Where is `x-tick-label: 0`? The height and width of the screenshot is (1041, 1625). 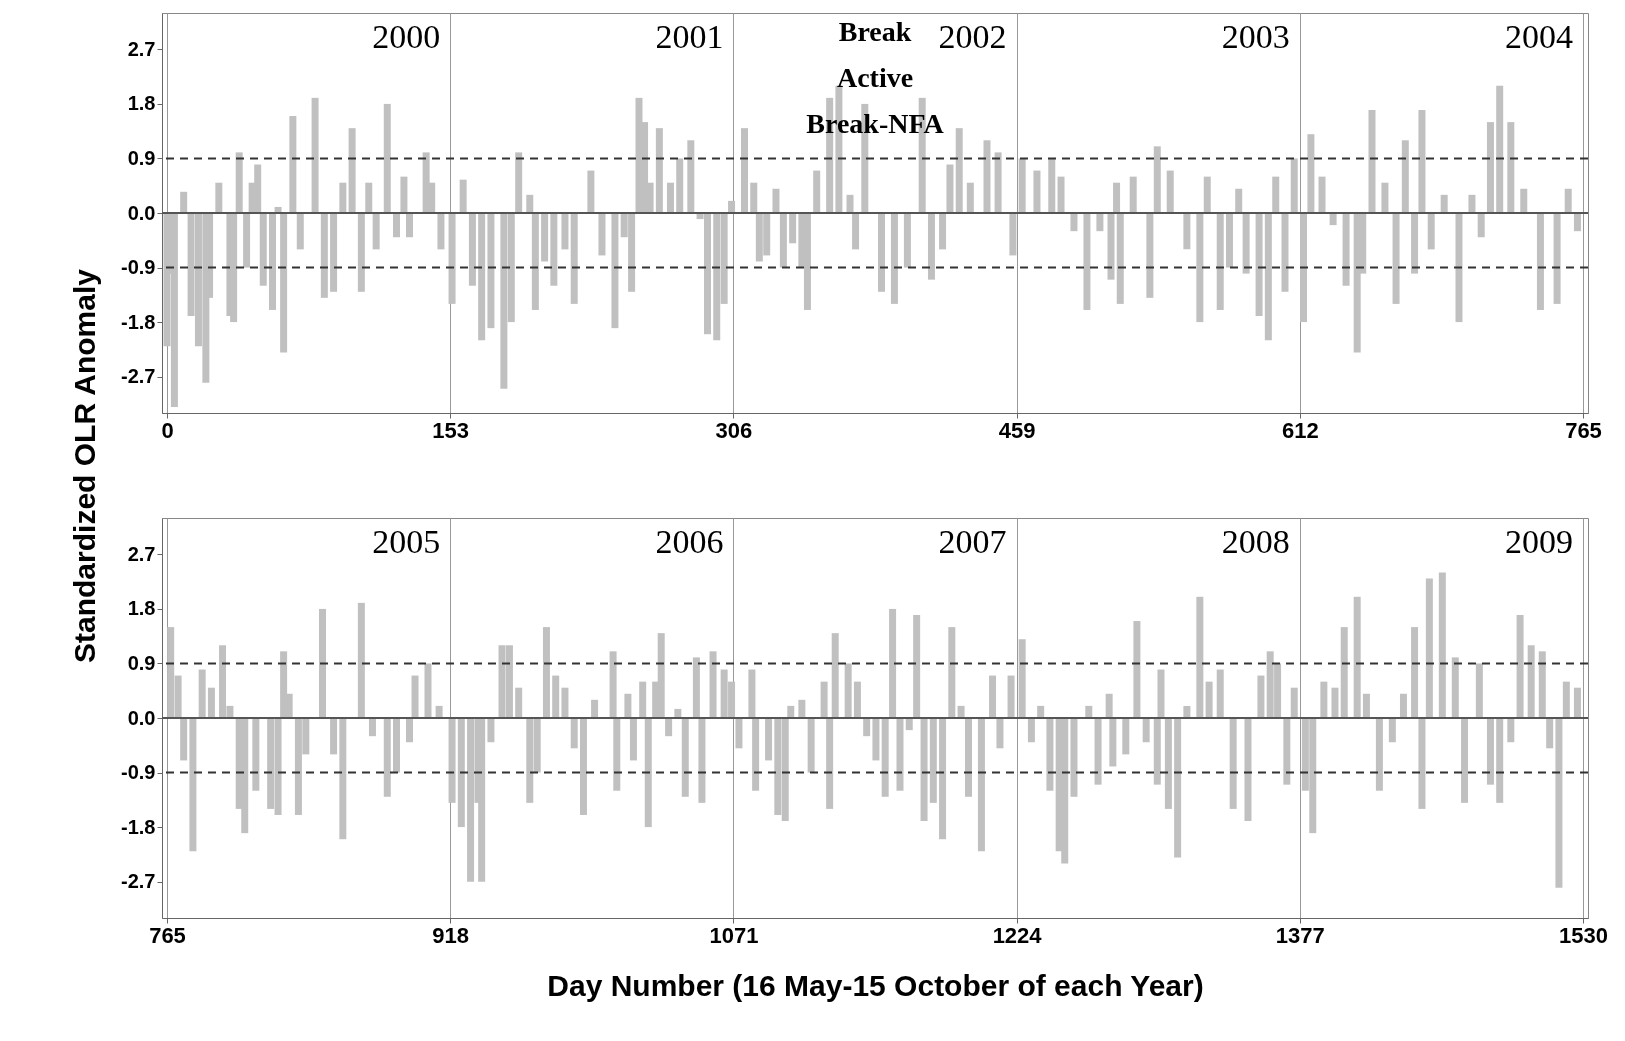
x-tick-label: 0 is located at coordinates (167, 430).